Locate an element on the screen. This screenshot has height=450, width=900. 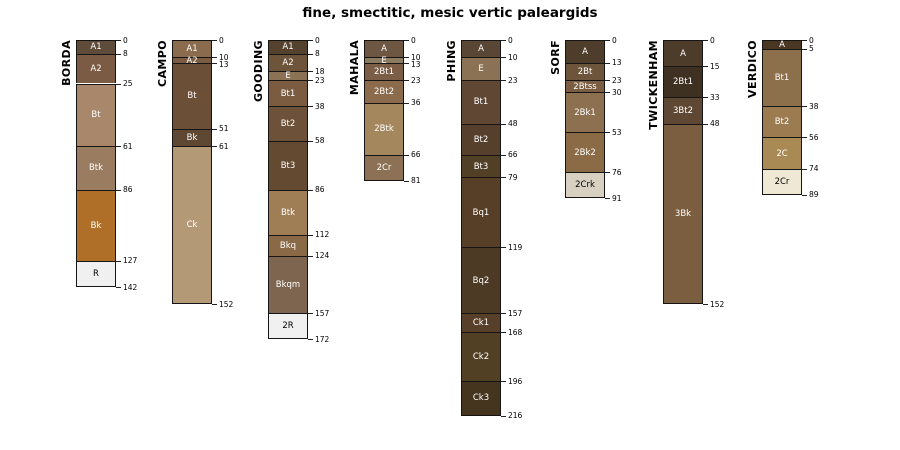
horizon: 3Bk is located at coordinates (683, 214).